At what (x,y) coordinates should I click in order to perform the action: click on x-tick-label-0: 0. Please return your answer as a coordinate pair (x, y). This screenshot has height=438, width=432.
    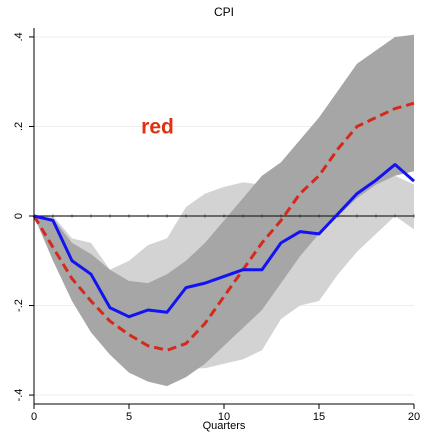
    Looking at the image, I should click on (34, 417).